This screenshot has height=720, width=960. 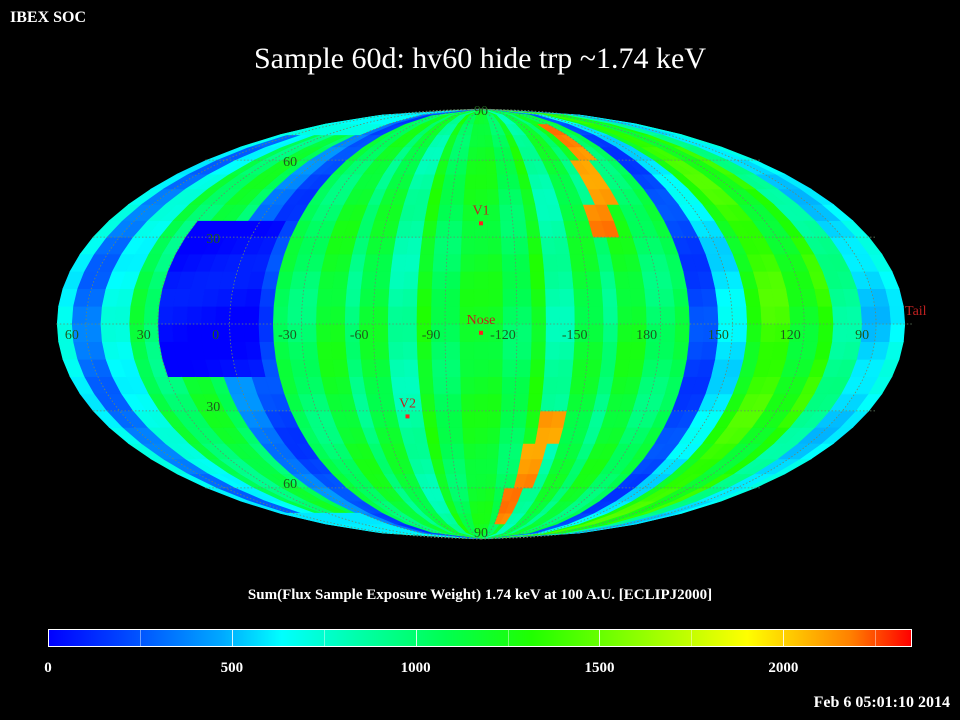 I want to click on longitude-label: 60, so click(x=72, y=335).